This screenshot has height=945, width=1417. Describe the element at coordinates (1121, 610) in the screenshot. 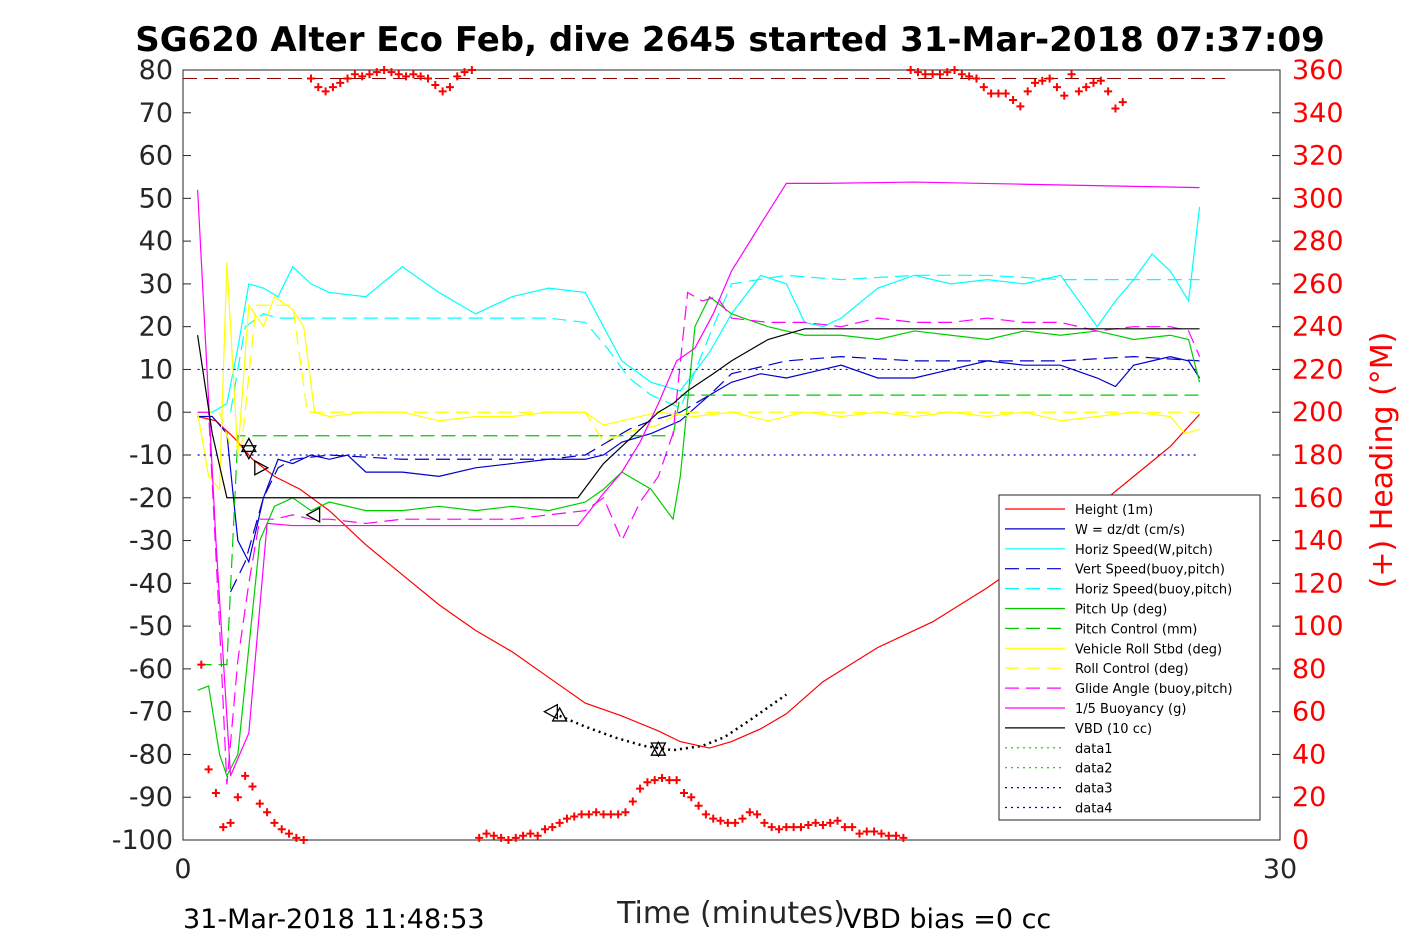

I see `legend-label: Pitch Up (deg)` at that location.